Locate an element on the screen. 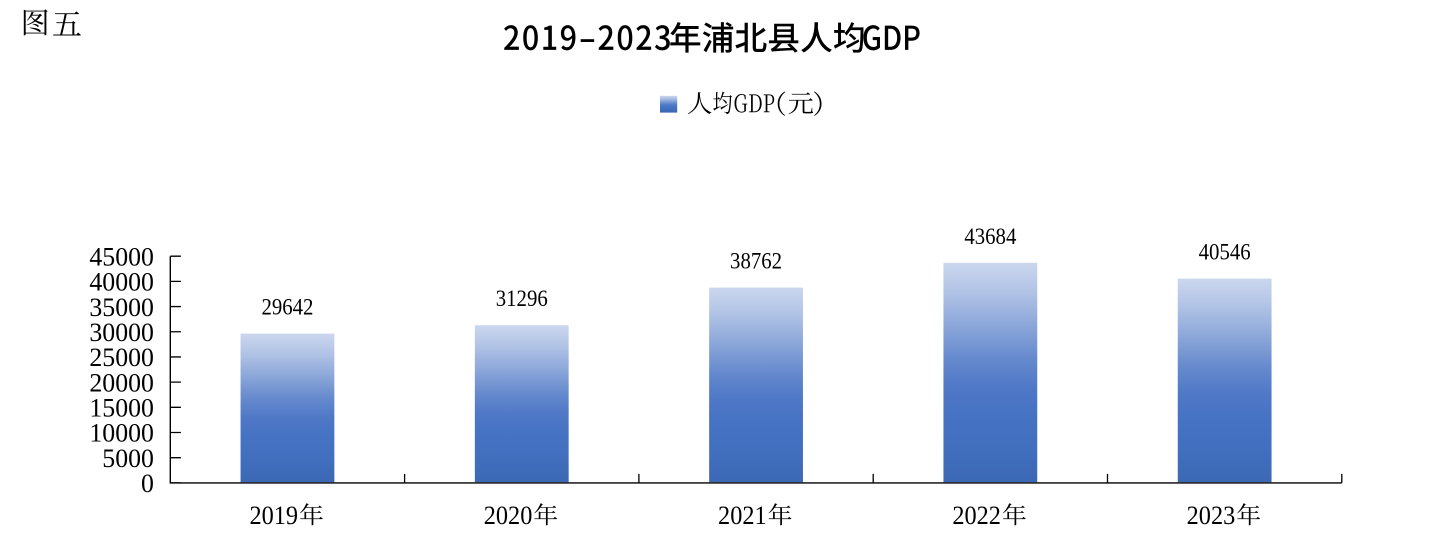 The height and width of the screenshot is (543, 1441). svg-text: 38762 is located at coordinates (756, 261).